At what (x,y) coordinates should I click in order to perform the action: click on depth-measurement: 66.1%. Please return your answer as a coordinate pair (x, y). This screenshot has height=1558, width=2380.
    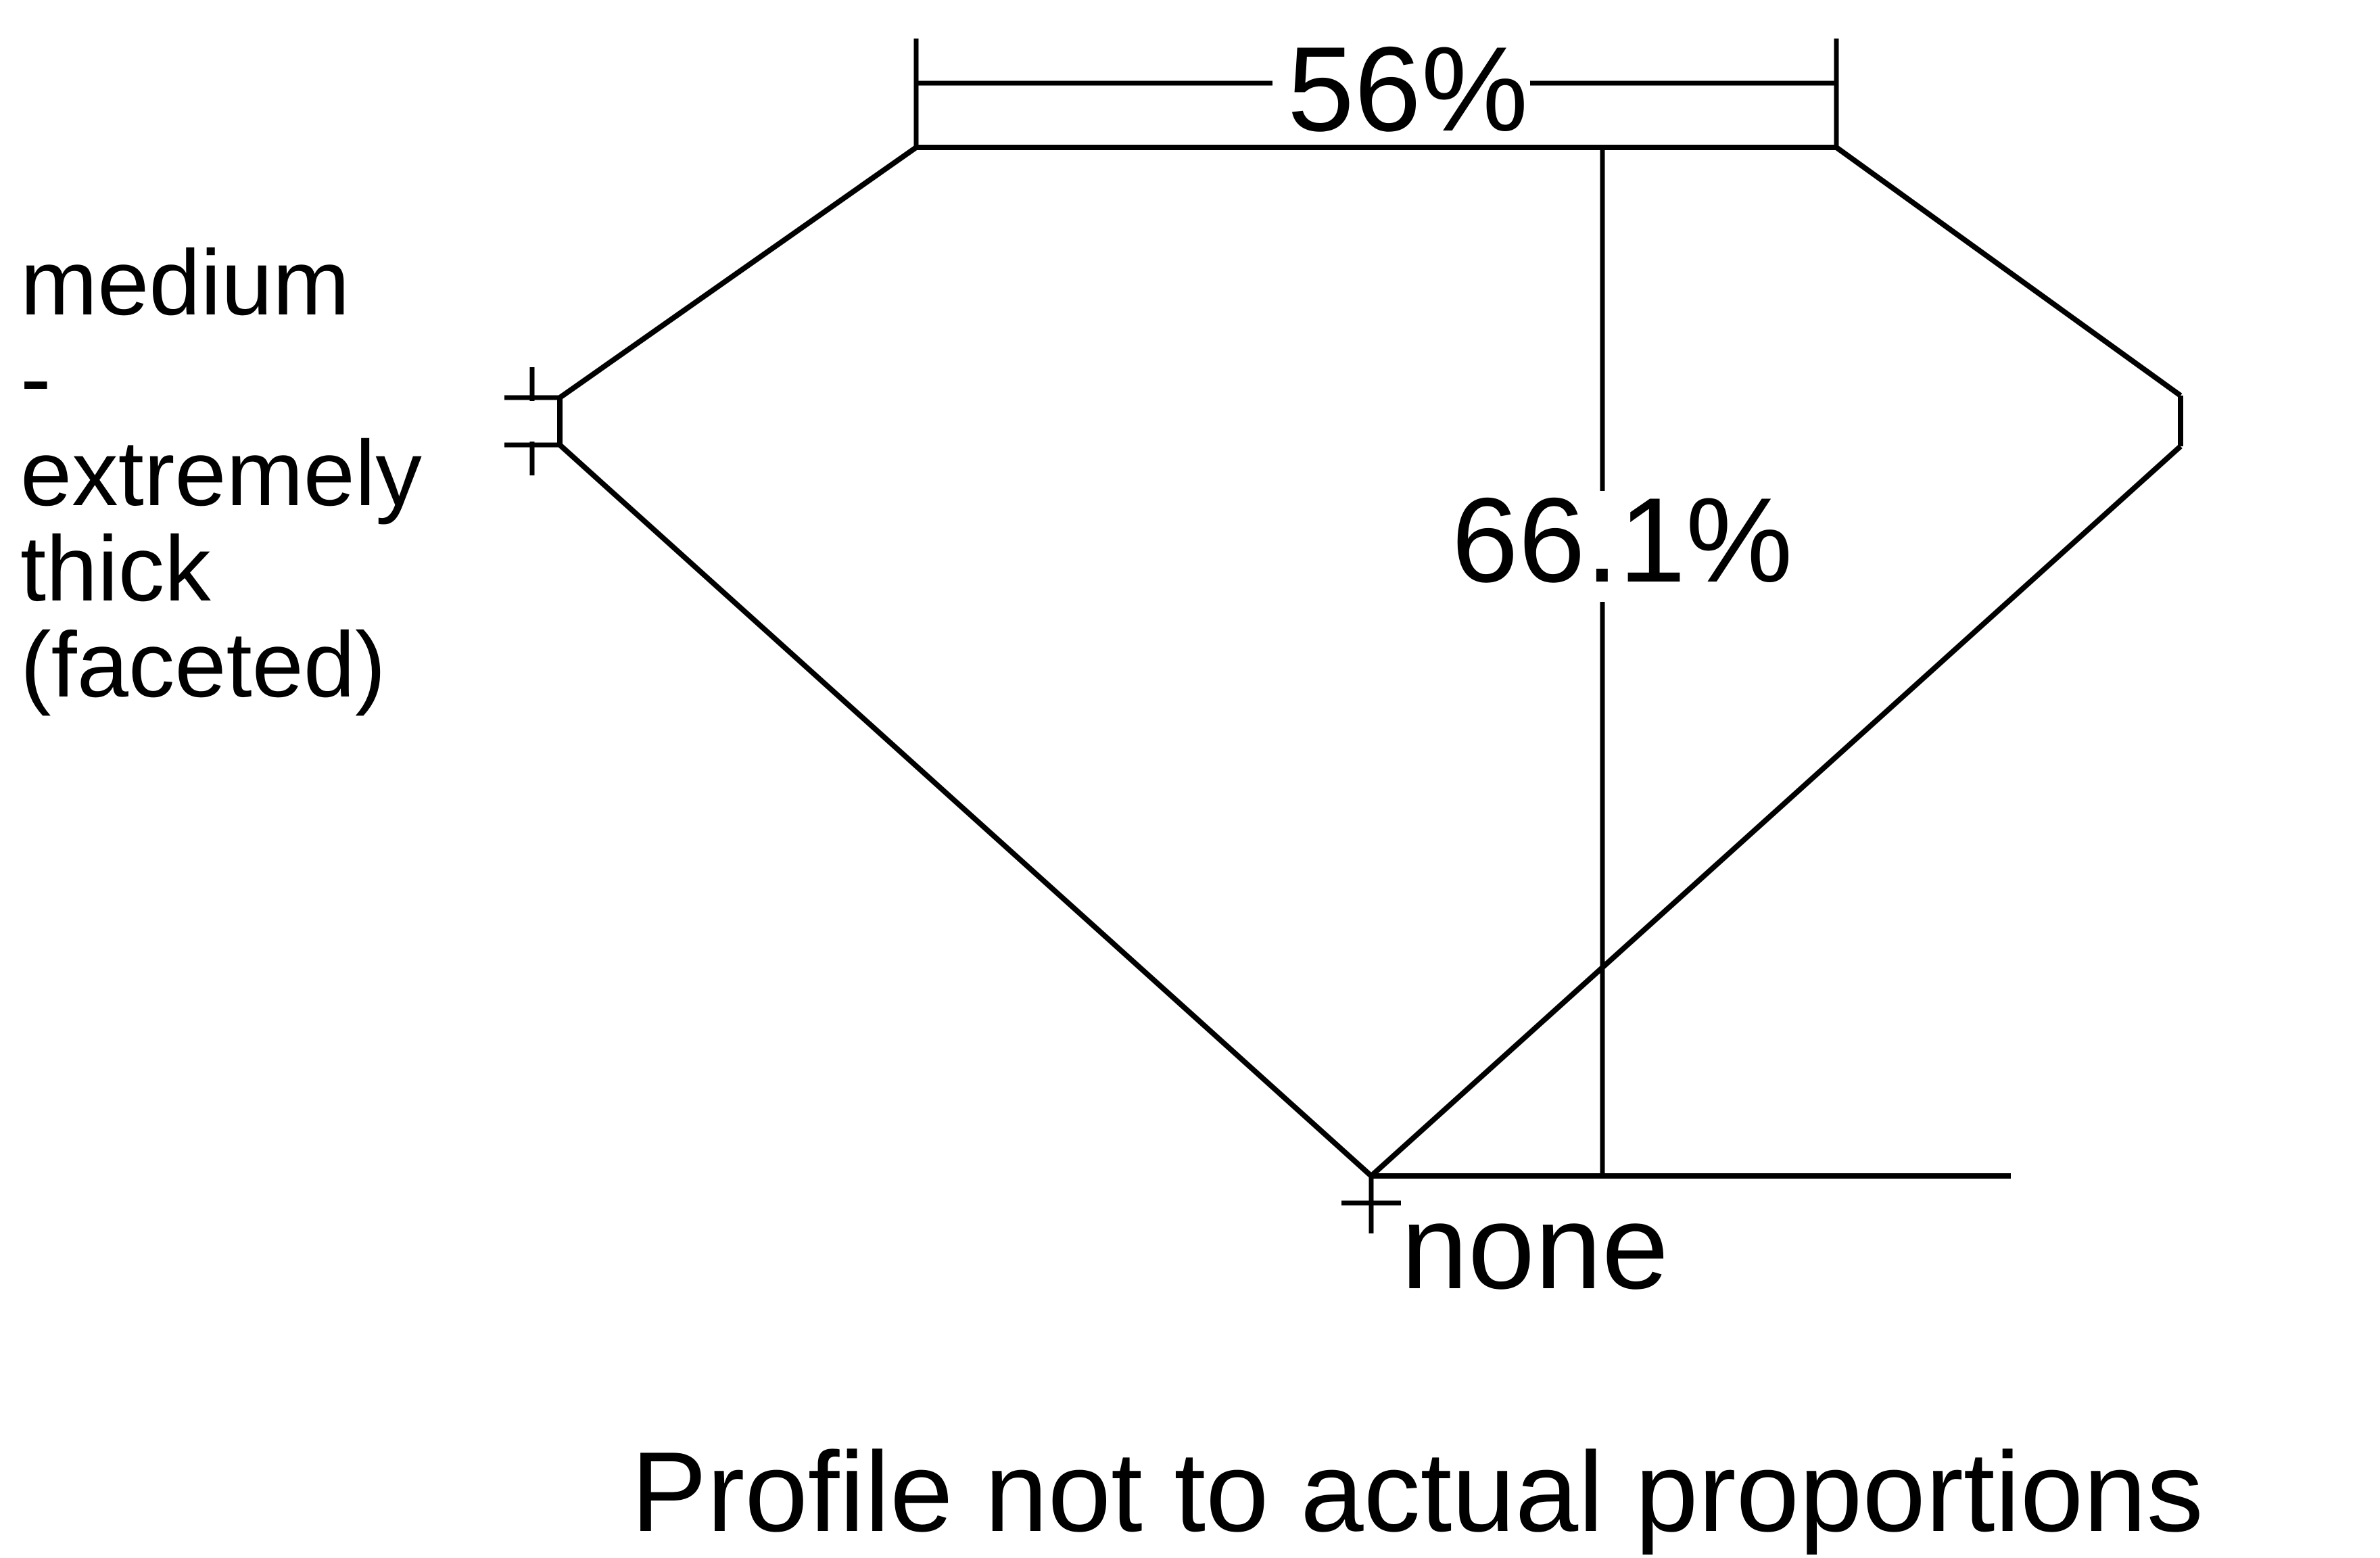
    Looking at the image, I should click on (1622, 661).